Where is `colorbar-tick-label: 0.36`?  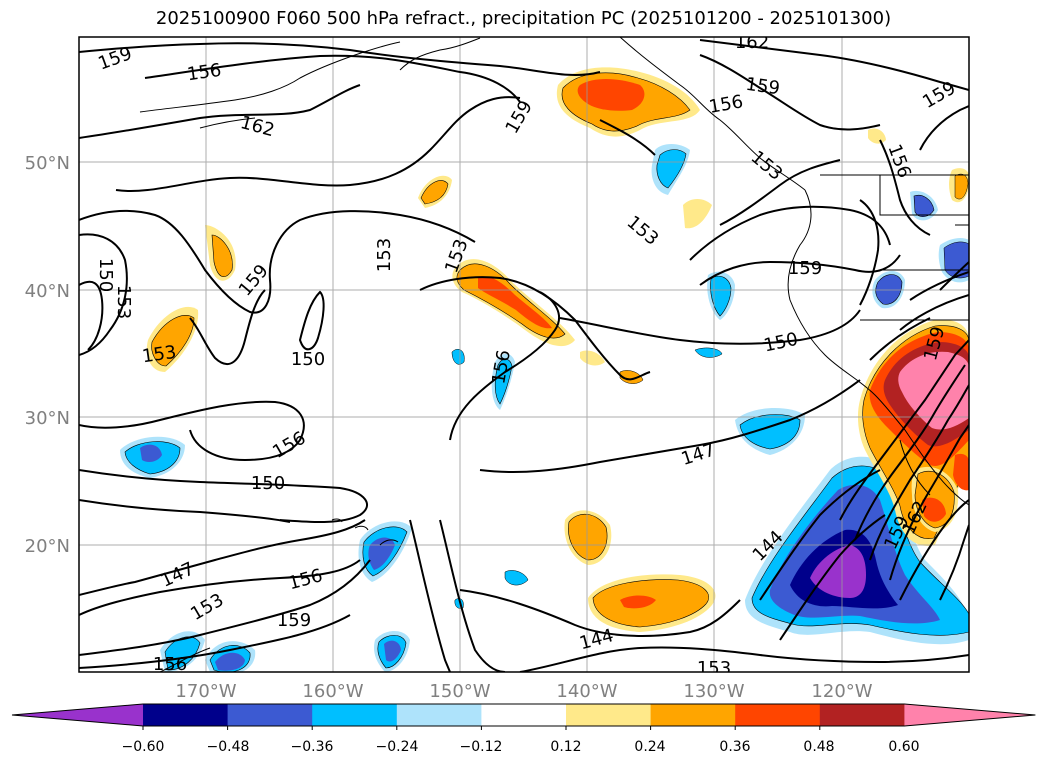
colorbar-tick-label: 0.36 is located at coordinates (734, 747).